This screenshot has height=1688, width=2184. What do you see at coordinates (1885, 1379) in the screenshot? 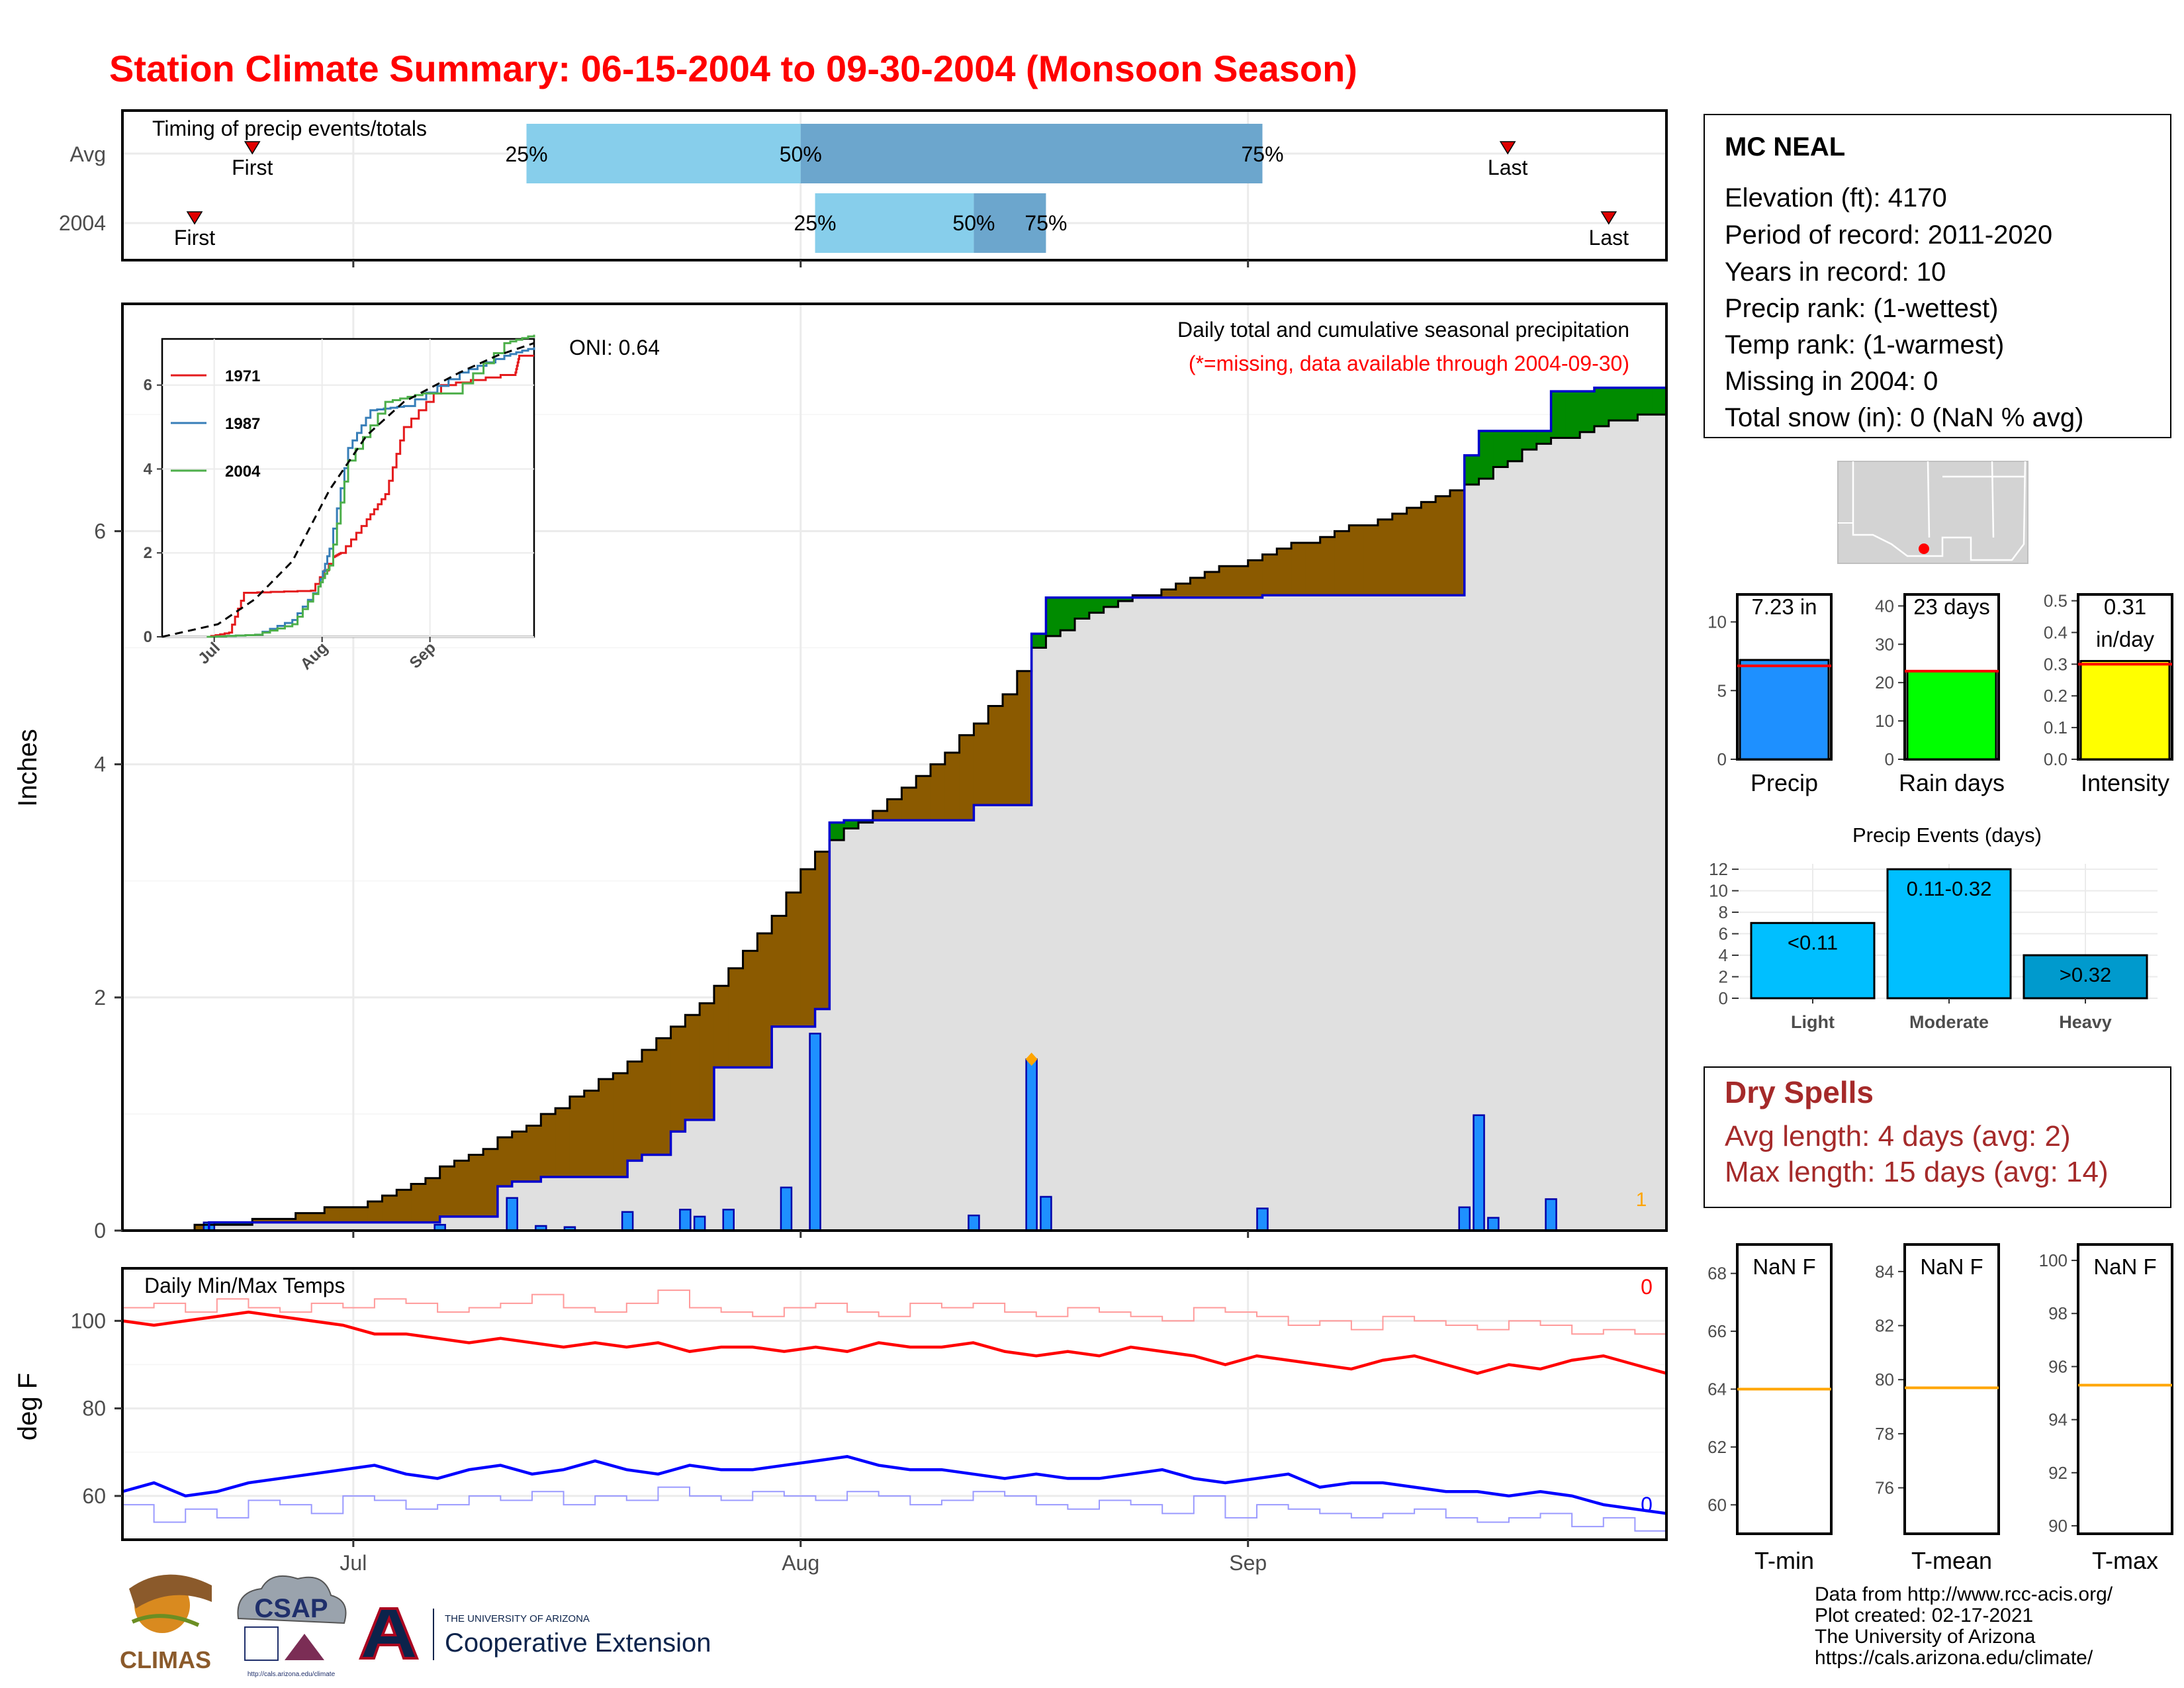
I see `temp-box-tick-label: 80` at bounding box center [1885, 1379].